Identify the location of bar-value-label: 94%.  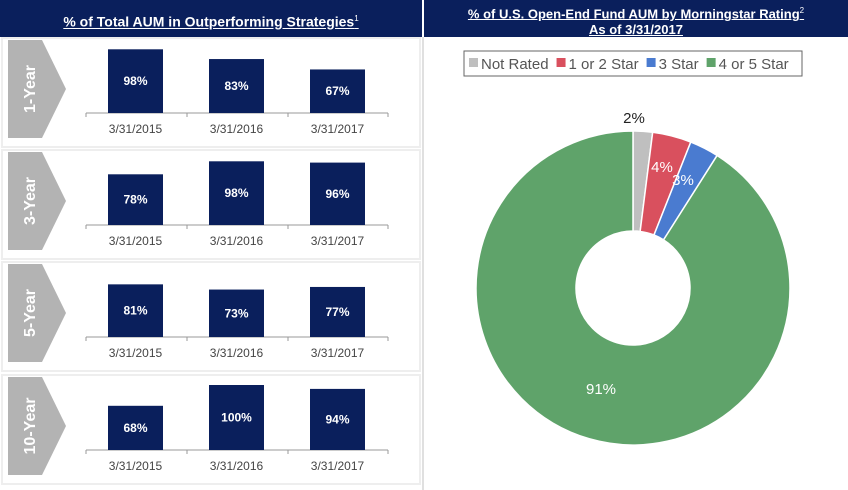
(337, 419).